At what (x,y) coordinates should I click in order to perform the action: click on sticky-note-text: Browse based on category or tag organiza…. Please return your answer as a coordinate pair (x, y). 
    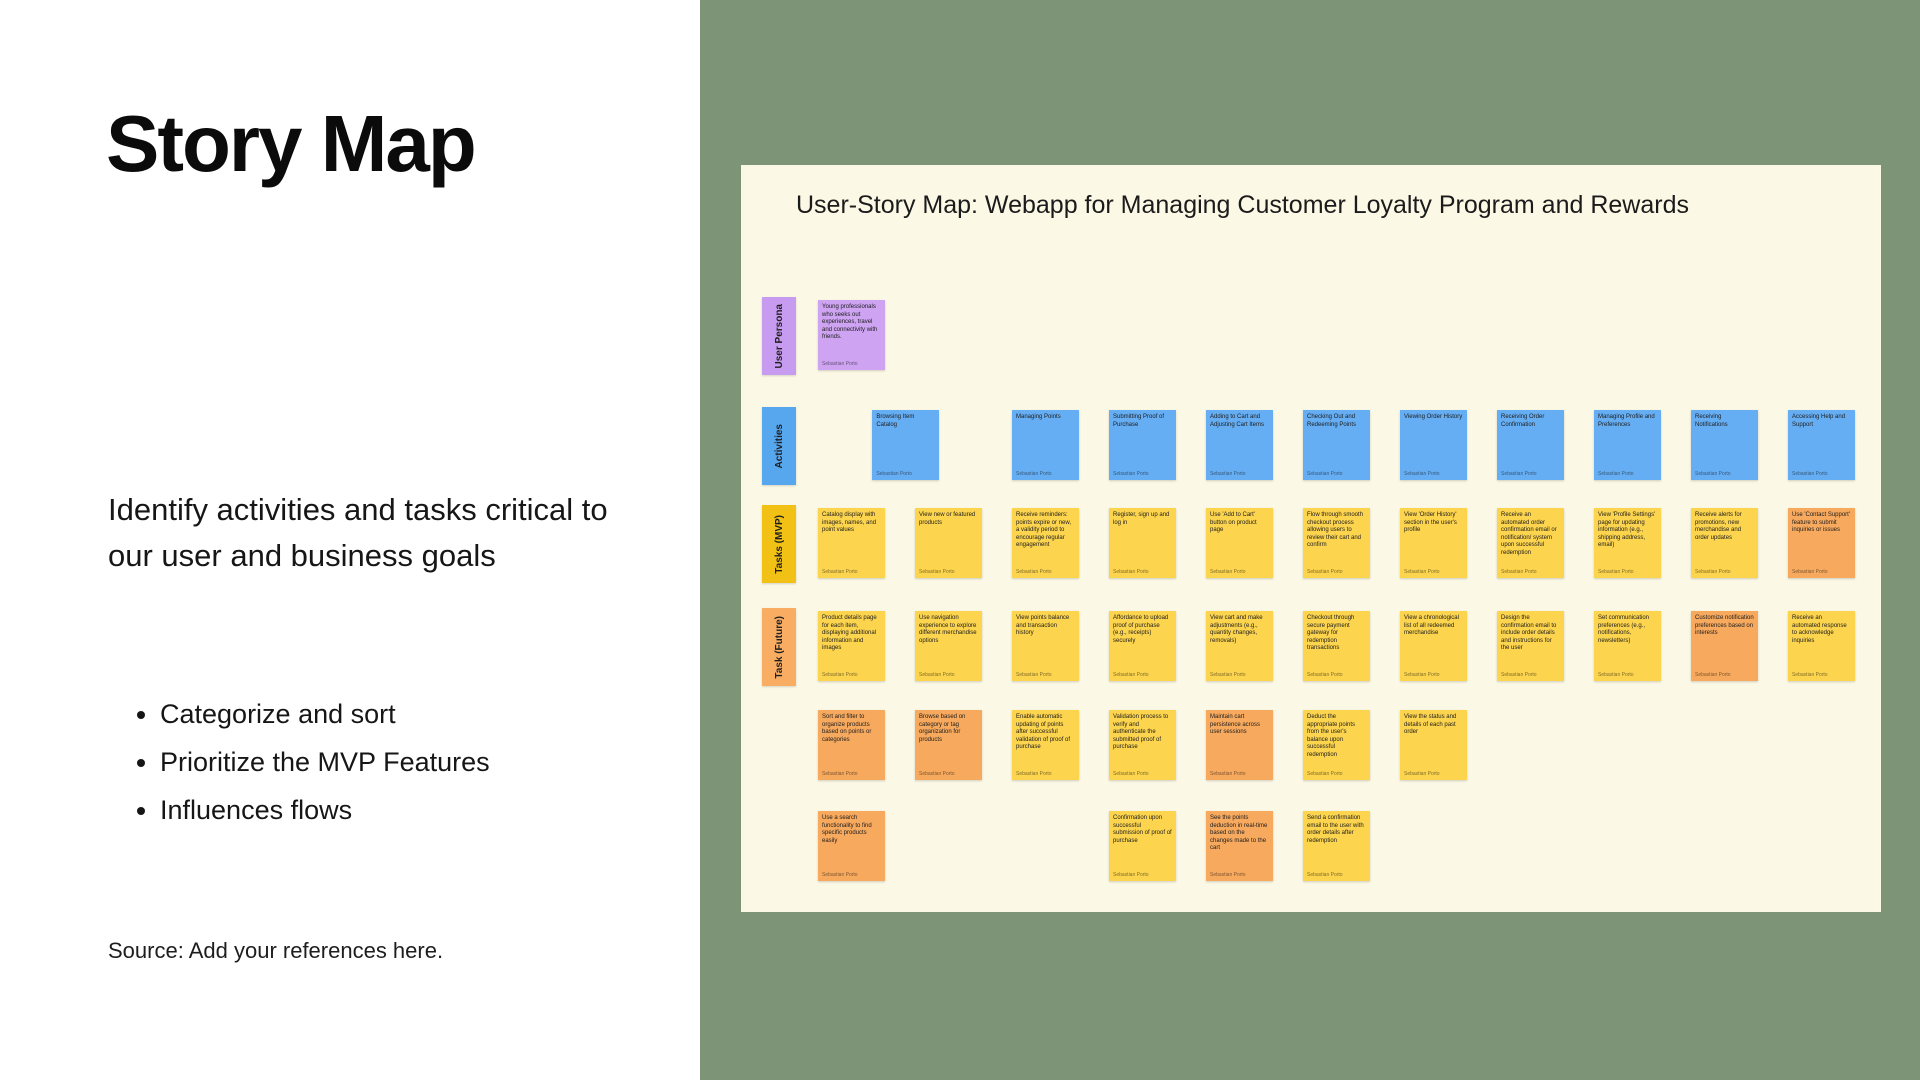
    Looking at the image, I should click on (942, 728).